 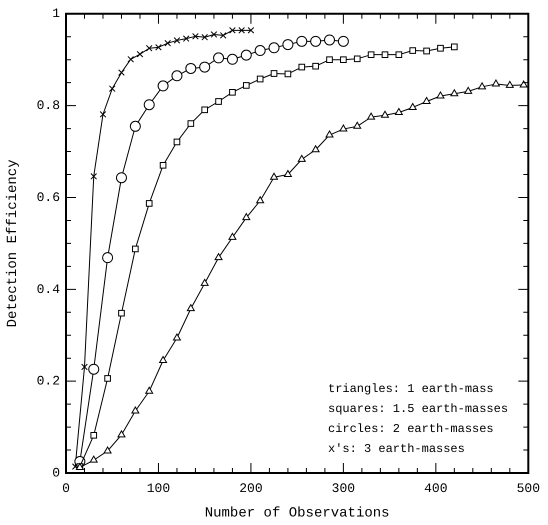 What do you see at coordinates (56, 472) in the screenshot?
I see `y-tick-label: 0` at bounding box center [56, 472].